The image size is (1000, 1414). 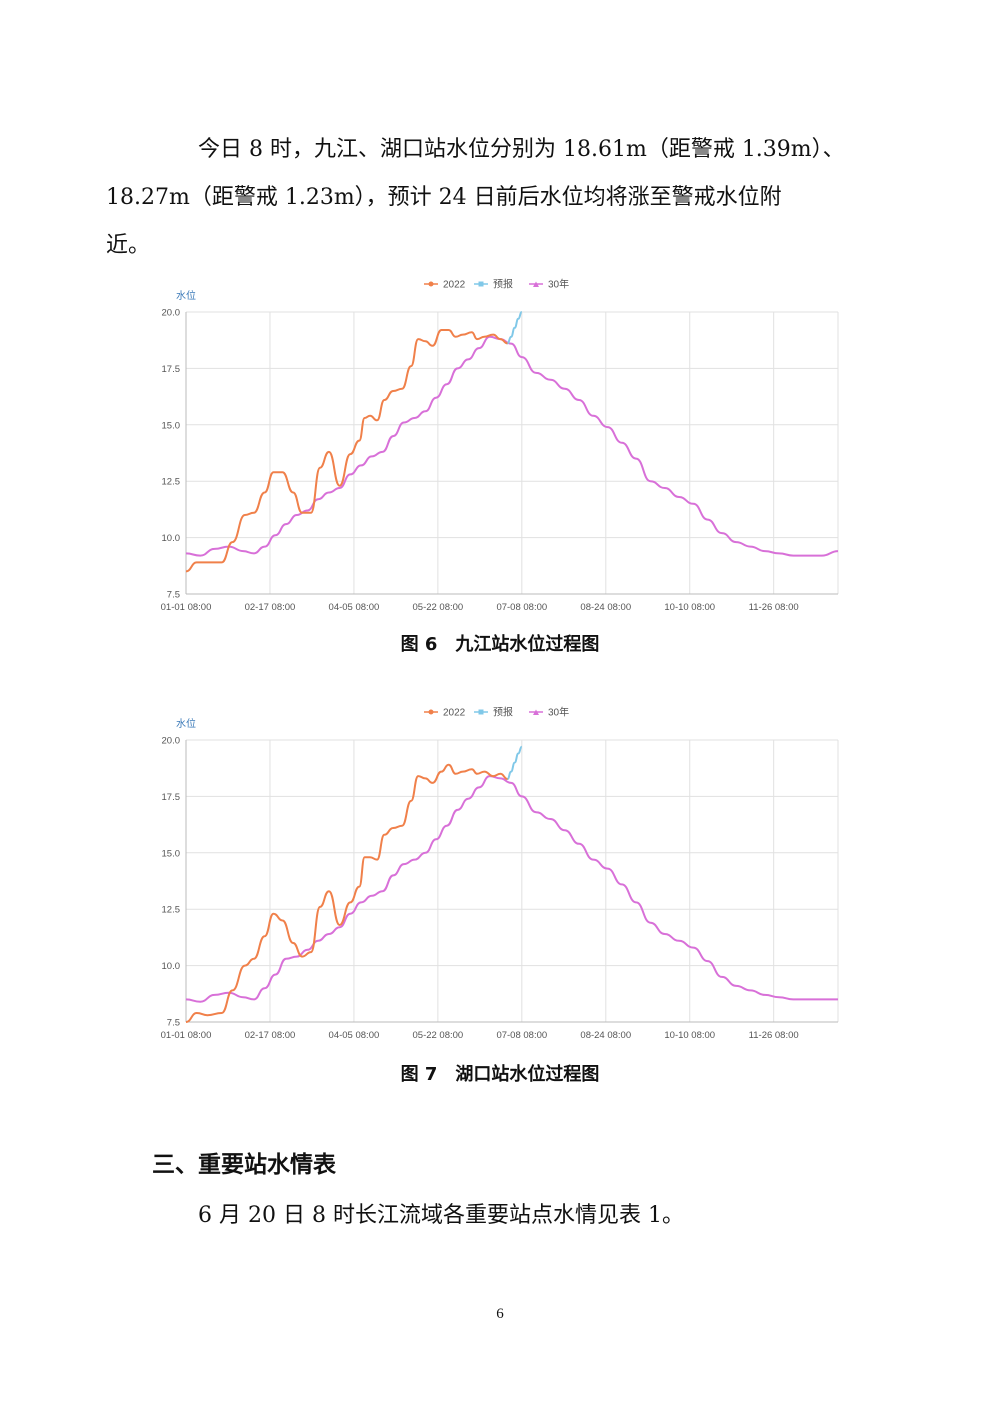 I want to click on figure-number: 图 6, so click(x=419, y=644).